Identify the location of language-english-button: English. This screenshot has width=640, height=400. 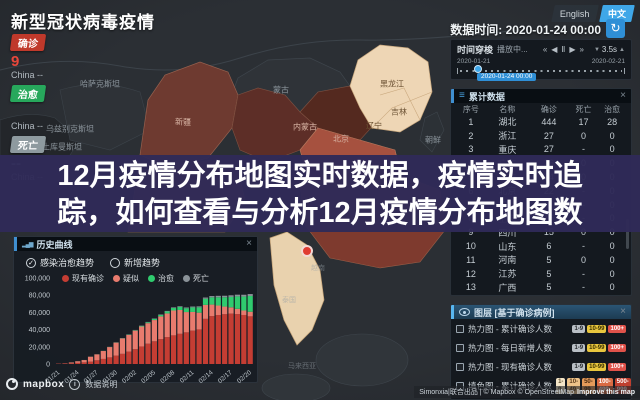
(575, 13).